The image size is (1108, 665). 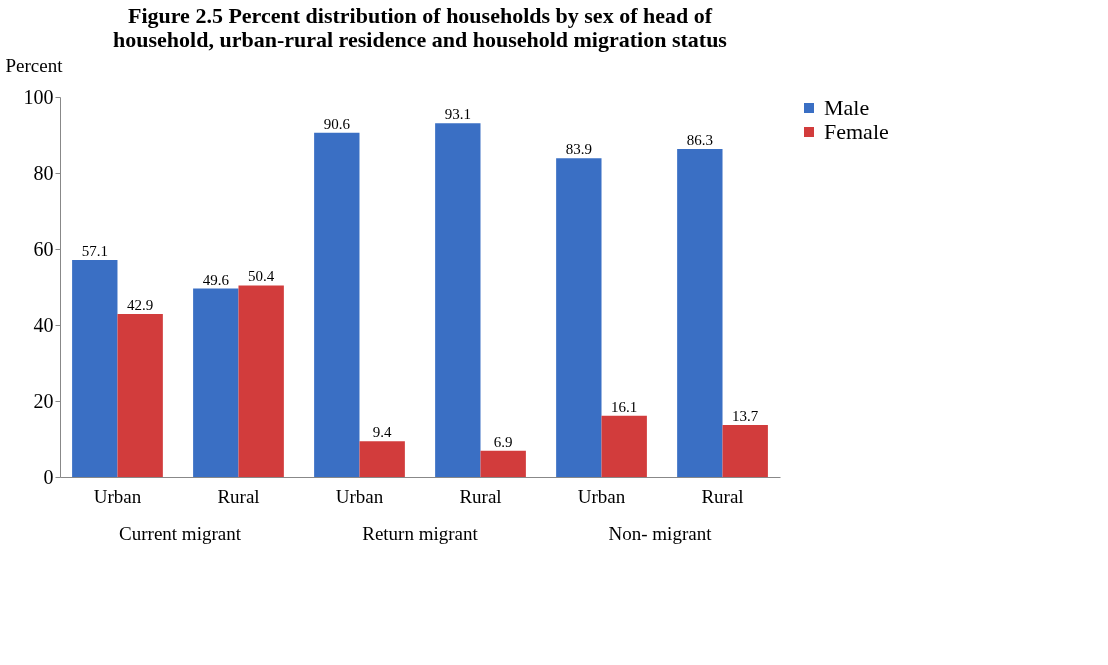 What do you see at coordinates (48, 476) in the screenshot?
I see `y-tick-label: 0` at bounding box center [48, 476].